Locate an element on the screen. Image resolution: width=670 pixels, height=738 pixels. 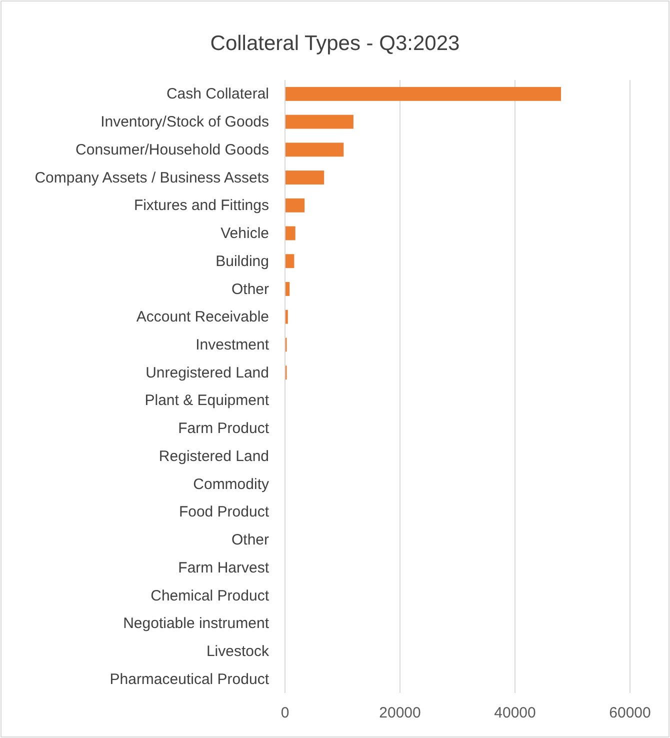
y-tick-label: Consumer/Household Goods is located at coordinates (172, 149).